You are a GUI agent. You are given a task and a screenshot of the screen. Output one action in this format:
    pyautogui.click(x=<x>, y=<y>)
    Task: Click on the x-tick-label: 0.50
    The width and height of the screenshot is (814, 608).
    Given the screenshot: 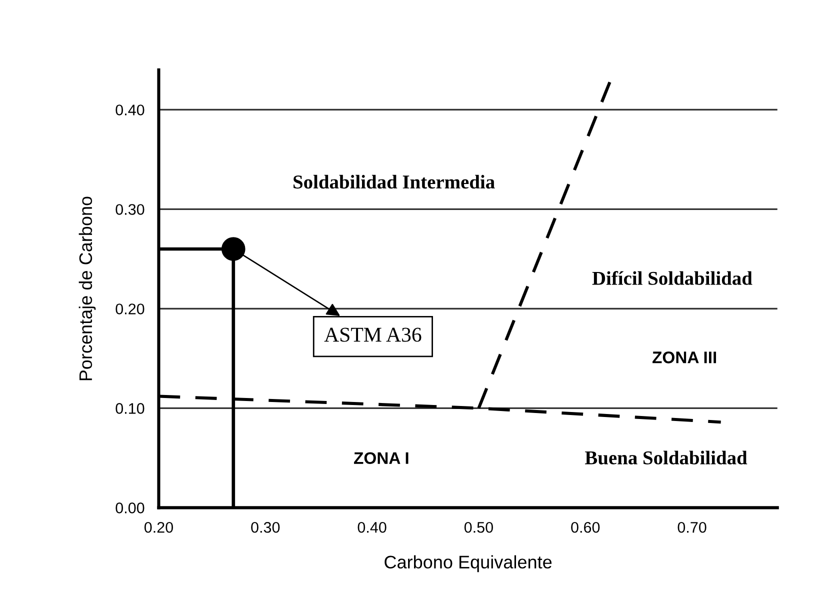 What is the action you would take?
    pyautogui.click(x=478, y=527)
    